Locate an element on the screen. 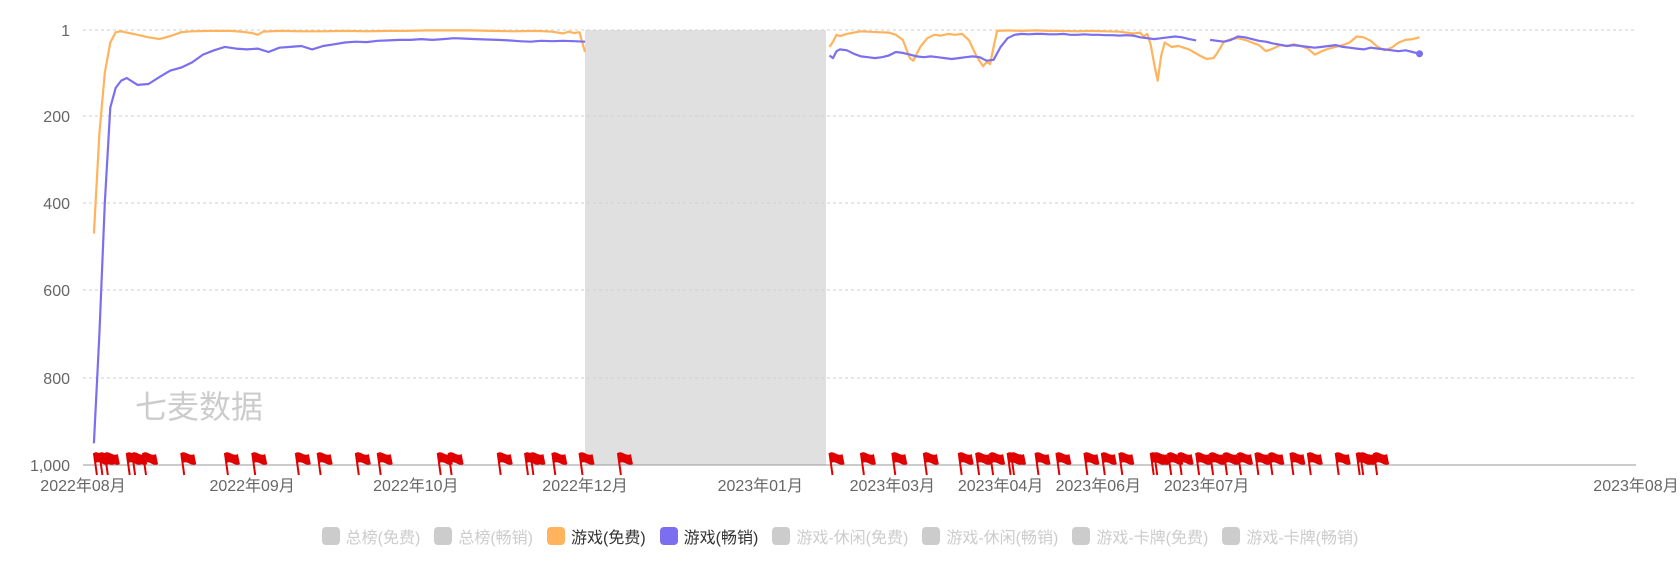 The image size is (1680, 585). legend-item: 游戏-休闲(免费) is located at coordinates (840, 536).